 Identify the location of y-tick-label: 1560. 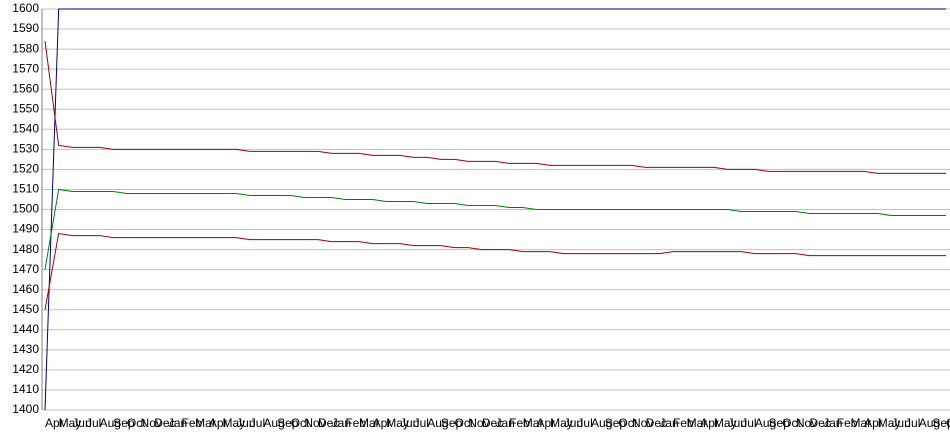
(25, 88).